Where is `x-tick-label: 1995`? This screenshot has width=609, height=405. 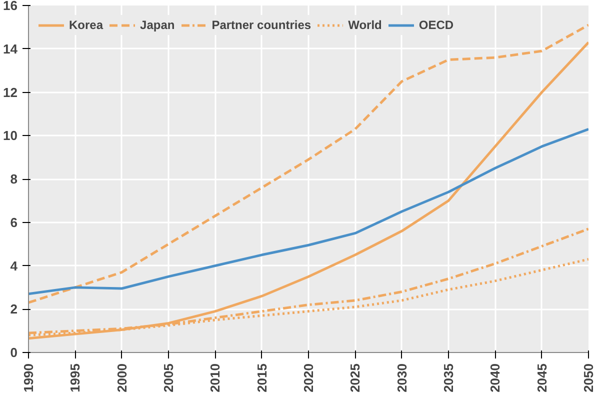
x-tick-label: 1995 is located at coordinates (75, 378).